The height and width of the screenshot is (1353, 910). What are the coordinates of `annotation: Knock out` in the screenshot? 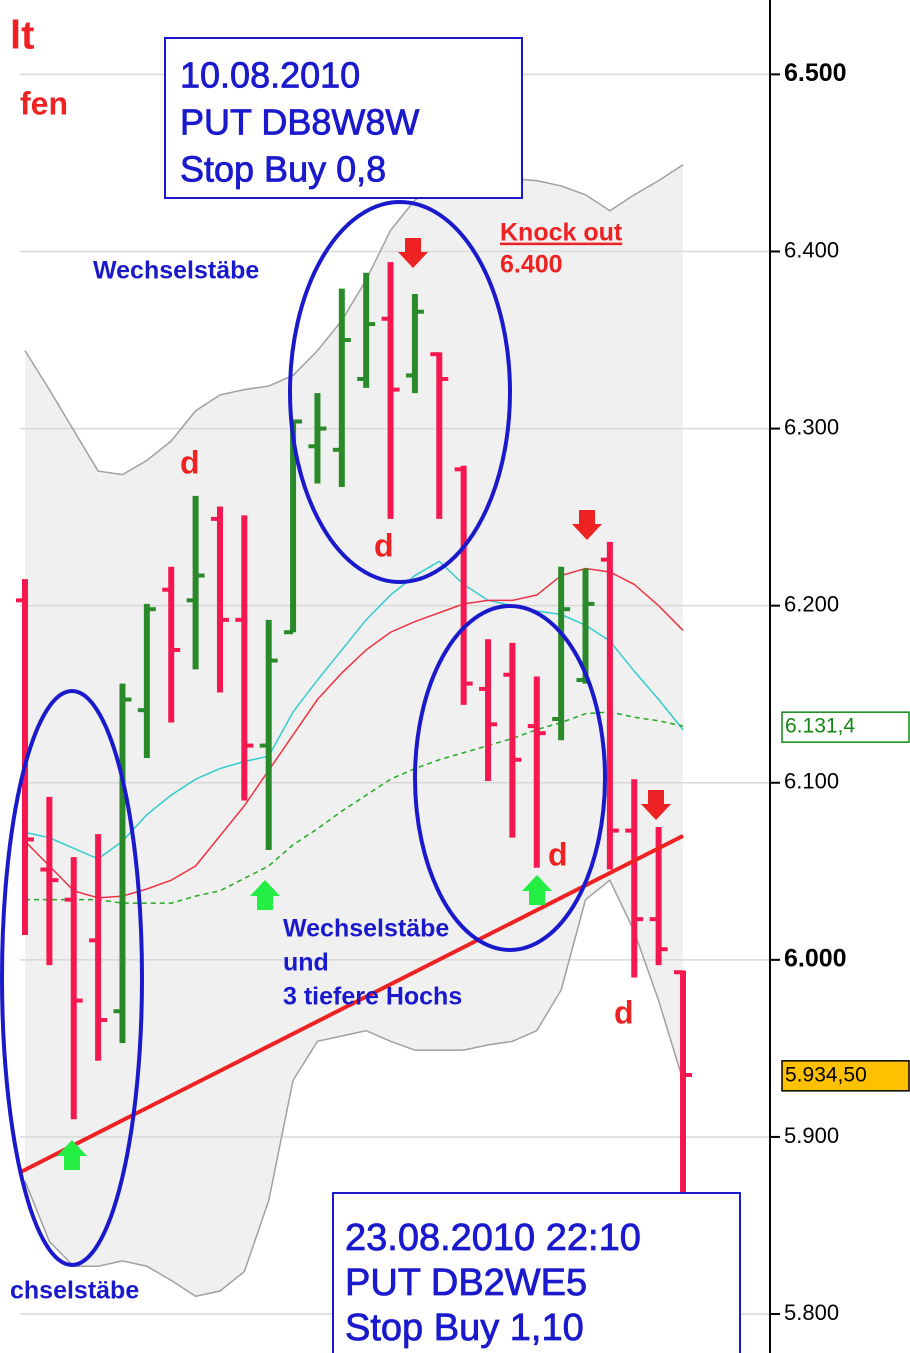 It's located at (561, 233).